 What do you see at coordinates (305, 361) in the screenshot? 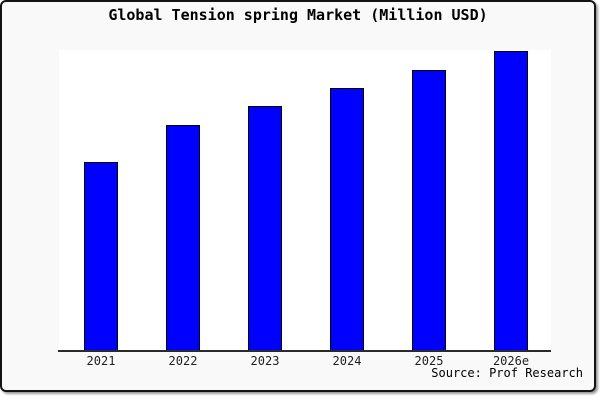
I see `x-axis-labels: 2021 2022 2023 2024 2025 2026e` at bounding box center [305, 361].